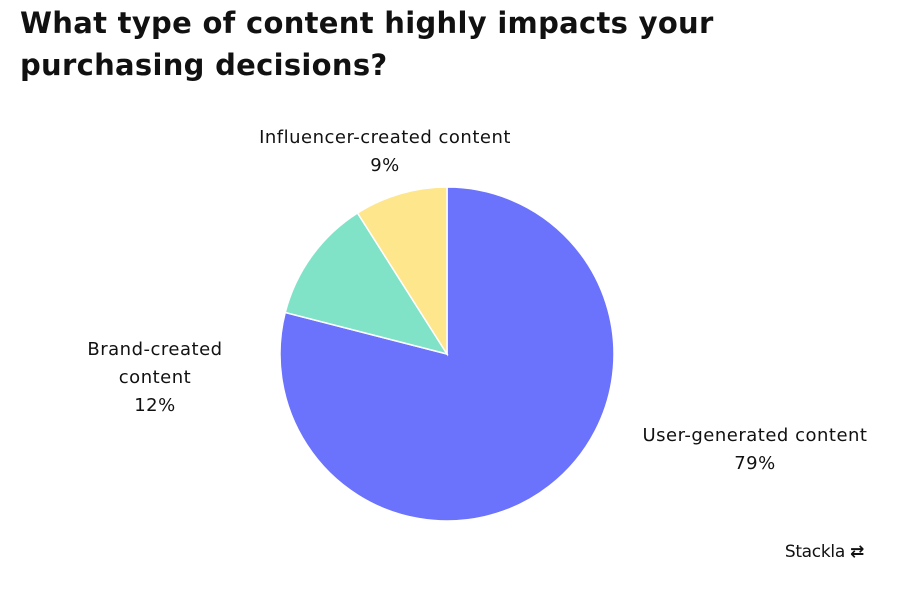 The width and height of the screenshot is (924, 604). What do you see at coordinates (155, 405) in the screenshot?
I see `value-label: 12%` at bounding box center [155, 405].